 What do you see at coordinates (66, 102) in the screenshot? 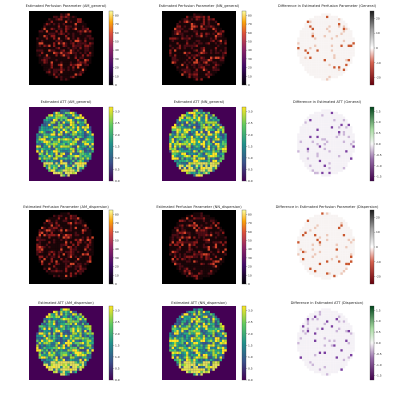
I see `panel-title: Estimated ATT (AM_general)` at bounding box center [66, 102].